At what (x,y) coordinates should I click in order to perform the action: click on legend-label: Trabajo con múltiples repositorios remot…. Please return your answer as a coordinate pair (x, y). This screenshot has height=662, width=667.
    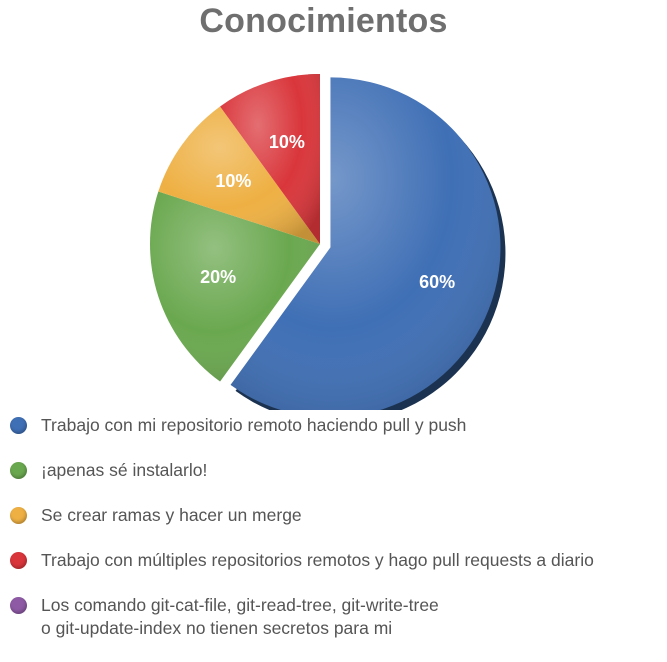
    Looking at the image, I should click on (317, 560).